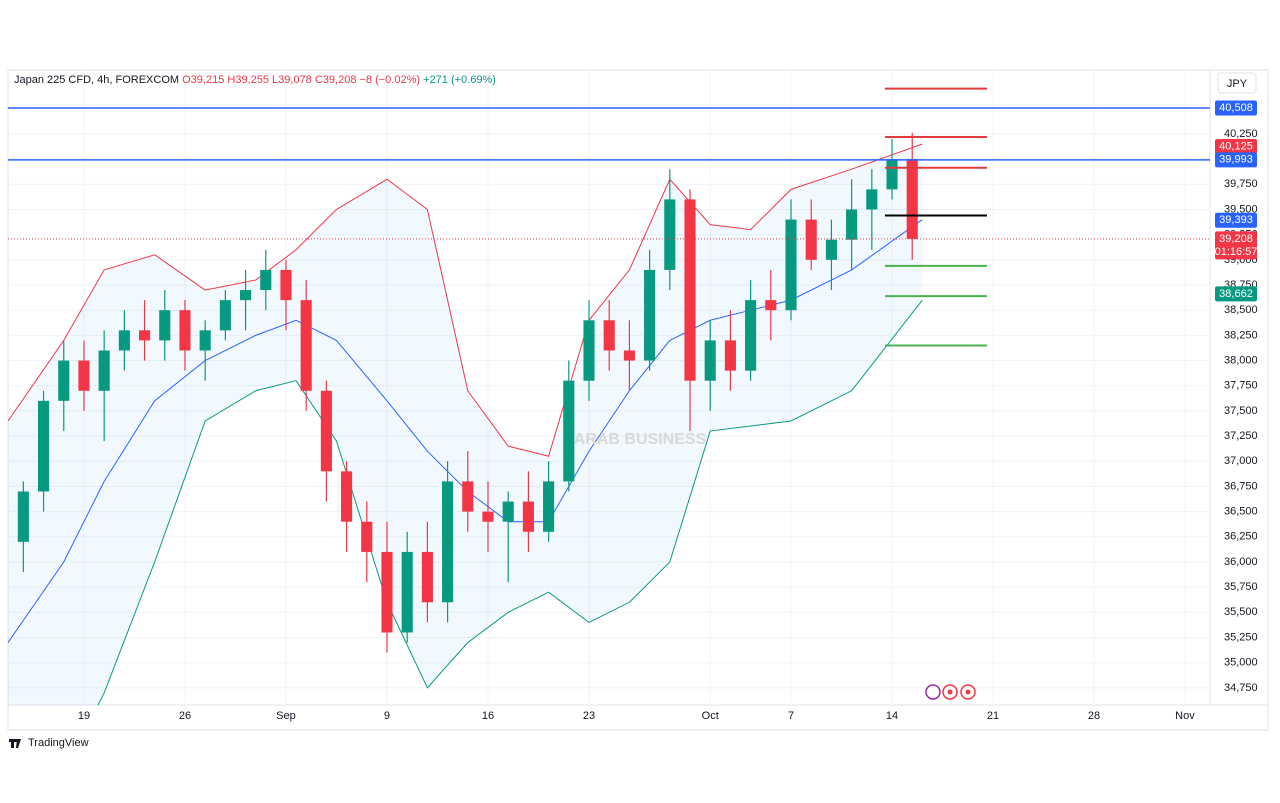  Describe the element at coordinates (1241, 386) in the screenshot. I see `y-tick-label: 37,750` at that location.